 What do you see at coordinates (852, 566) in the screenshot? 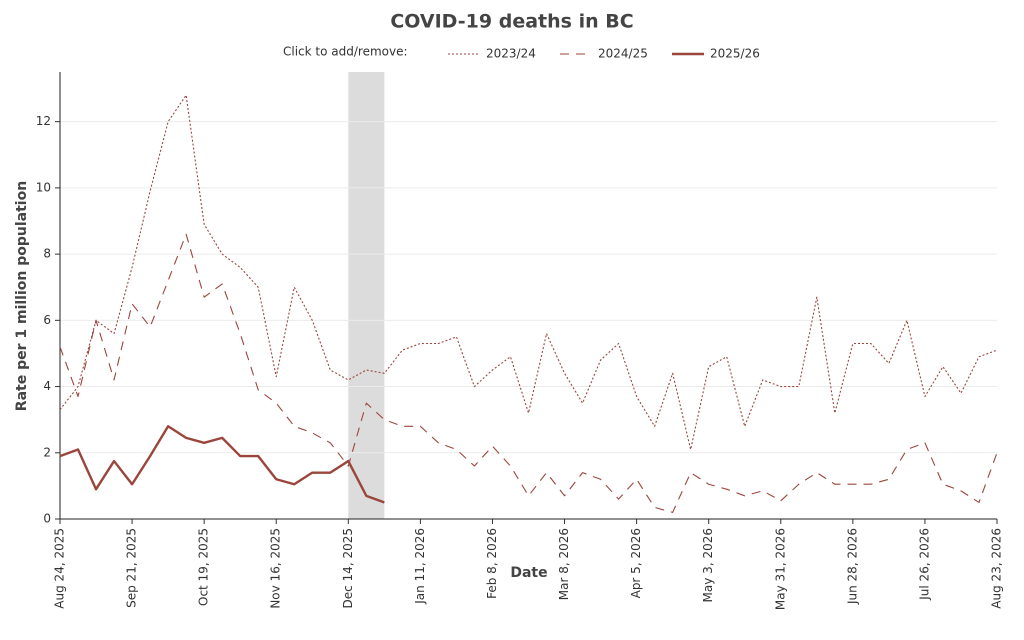
I see `x-tick-label: Jun 28, 2026` at bounding box center [852, 566].